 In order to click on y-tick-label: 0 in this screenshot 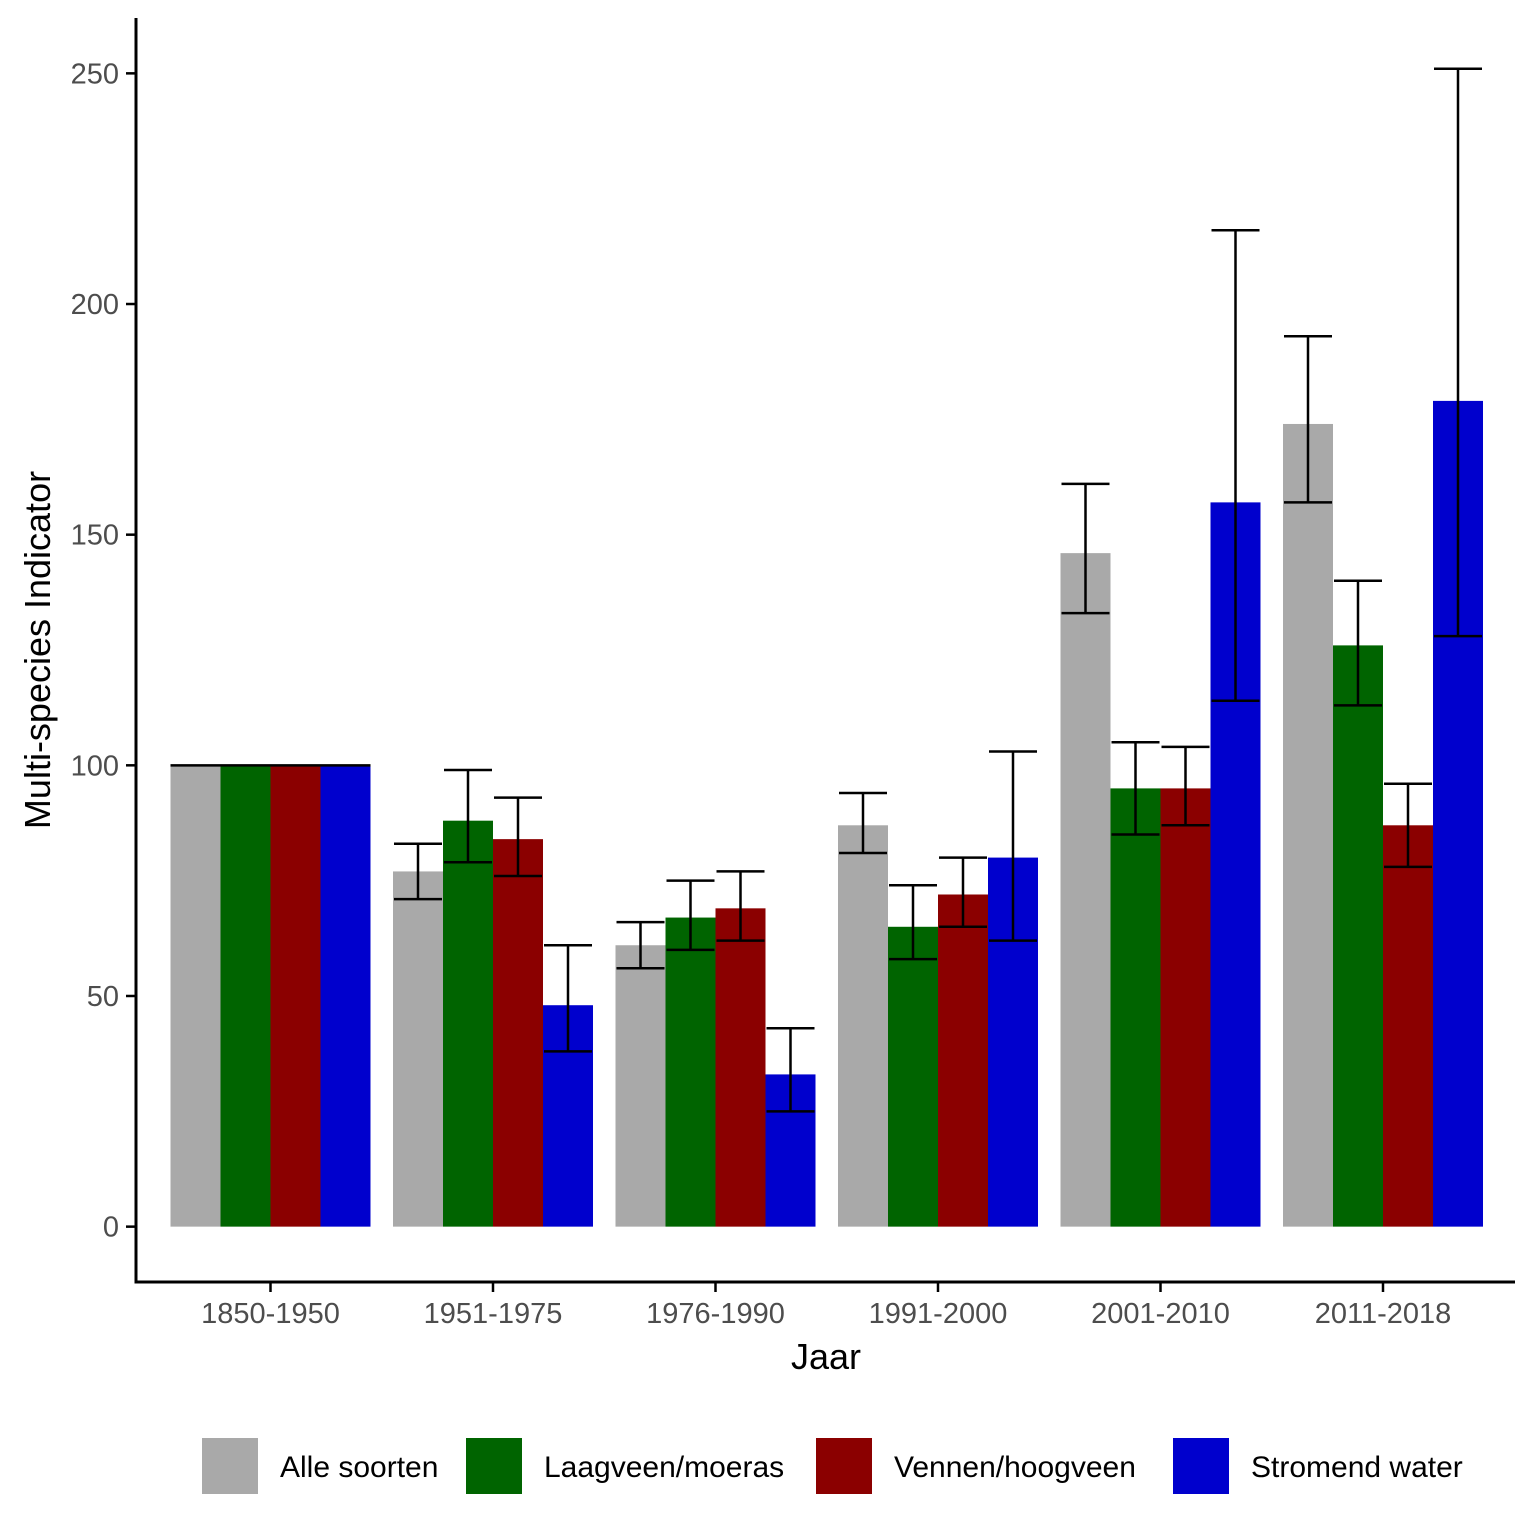, I will do `click(111, 1228)`.